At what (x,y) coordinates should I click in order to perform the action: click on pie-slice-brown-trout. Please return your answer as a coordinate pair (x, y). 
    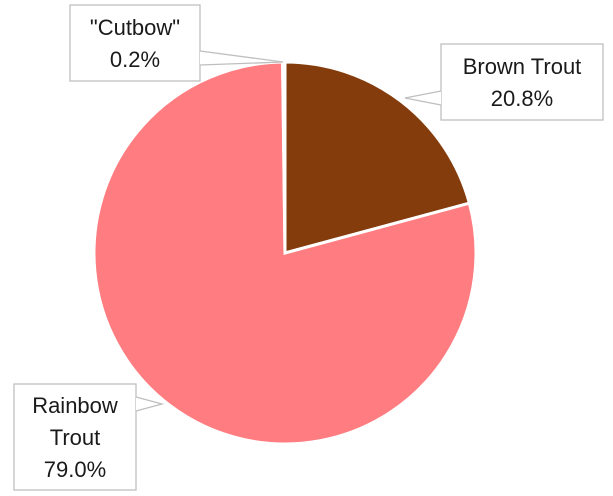
    Looking at the image, I should click on (377, 157).